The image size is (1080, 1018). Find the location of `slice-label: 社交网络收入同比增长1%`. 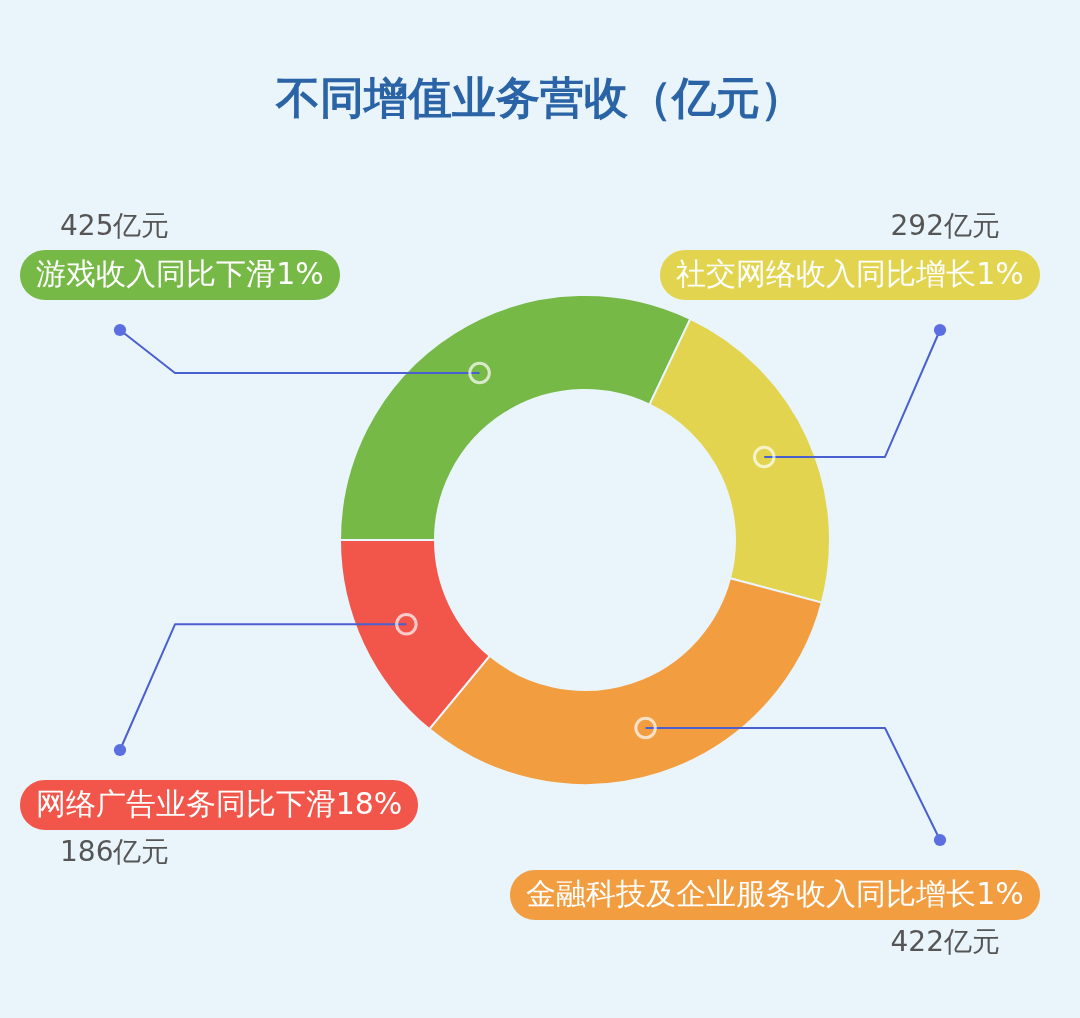

slice-label: 社交网络收入同比增长1% is located at coordinates (850, 273).